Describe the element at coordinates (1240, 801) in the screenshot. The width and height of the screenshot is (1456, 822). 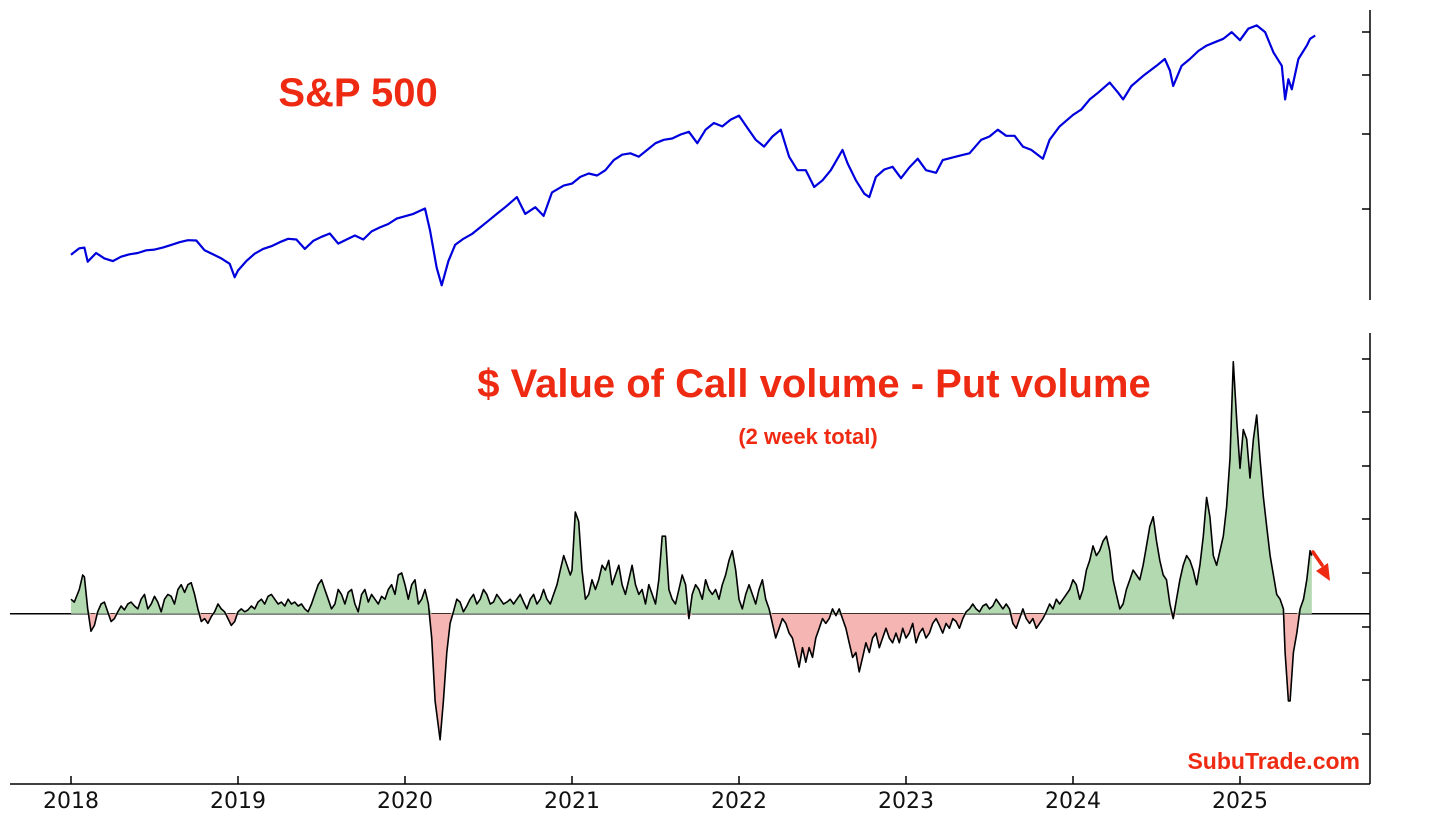
I see `x-tick-label: 2025` at that location.